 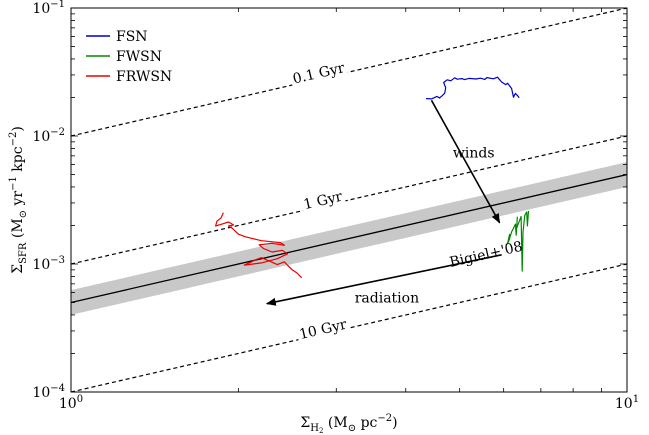 What do you see at coordinates (48, 264) in the screenshot?
I see `y-tick-label: 10⁻³` at bounding box center [48, 264].